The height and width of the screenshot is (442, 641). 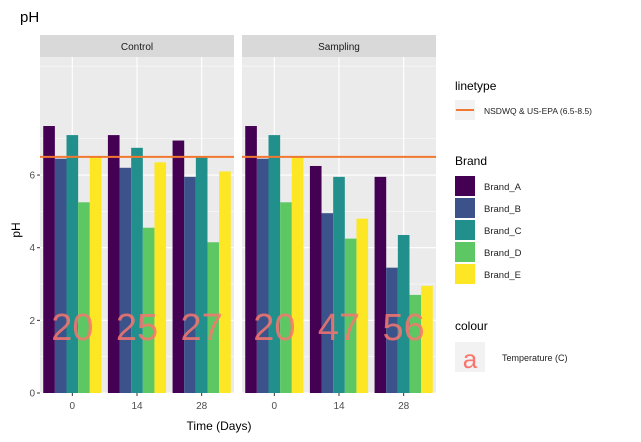 I want to click on legend-colour-title: colour, so click(x=471, y=326).